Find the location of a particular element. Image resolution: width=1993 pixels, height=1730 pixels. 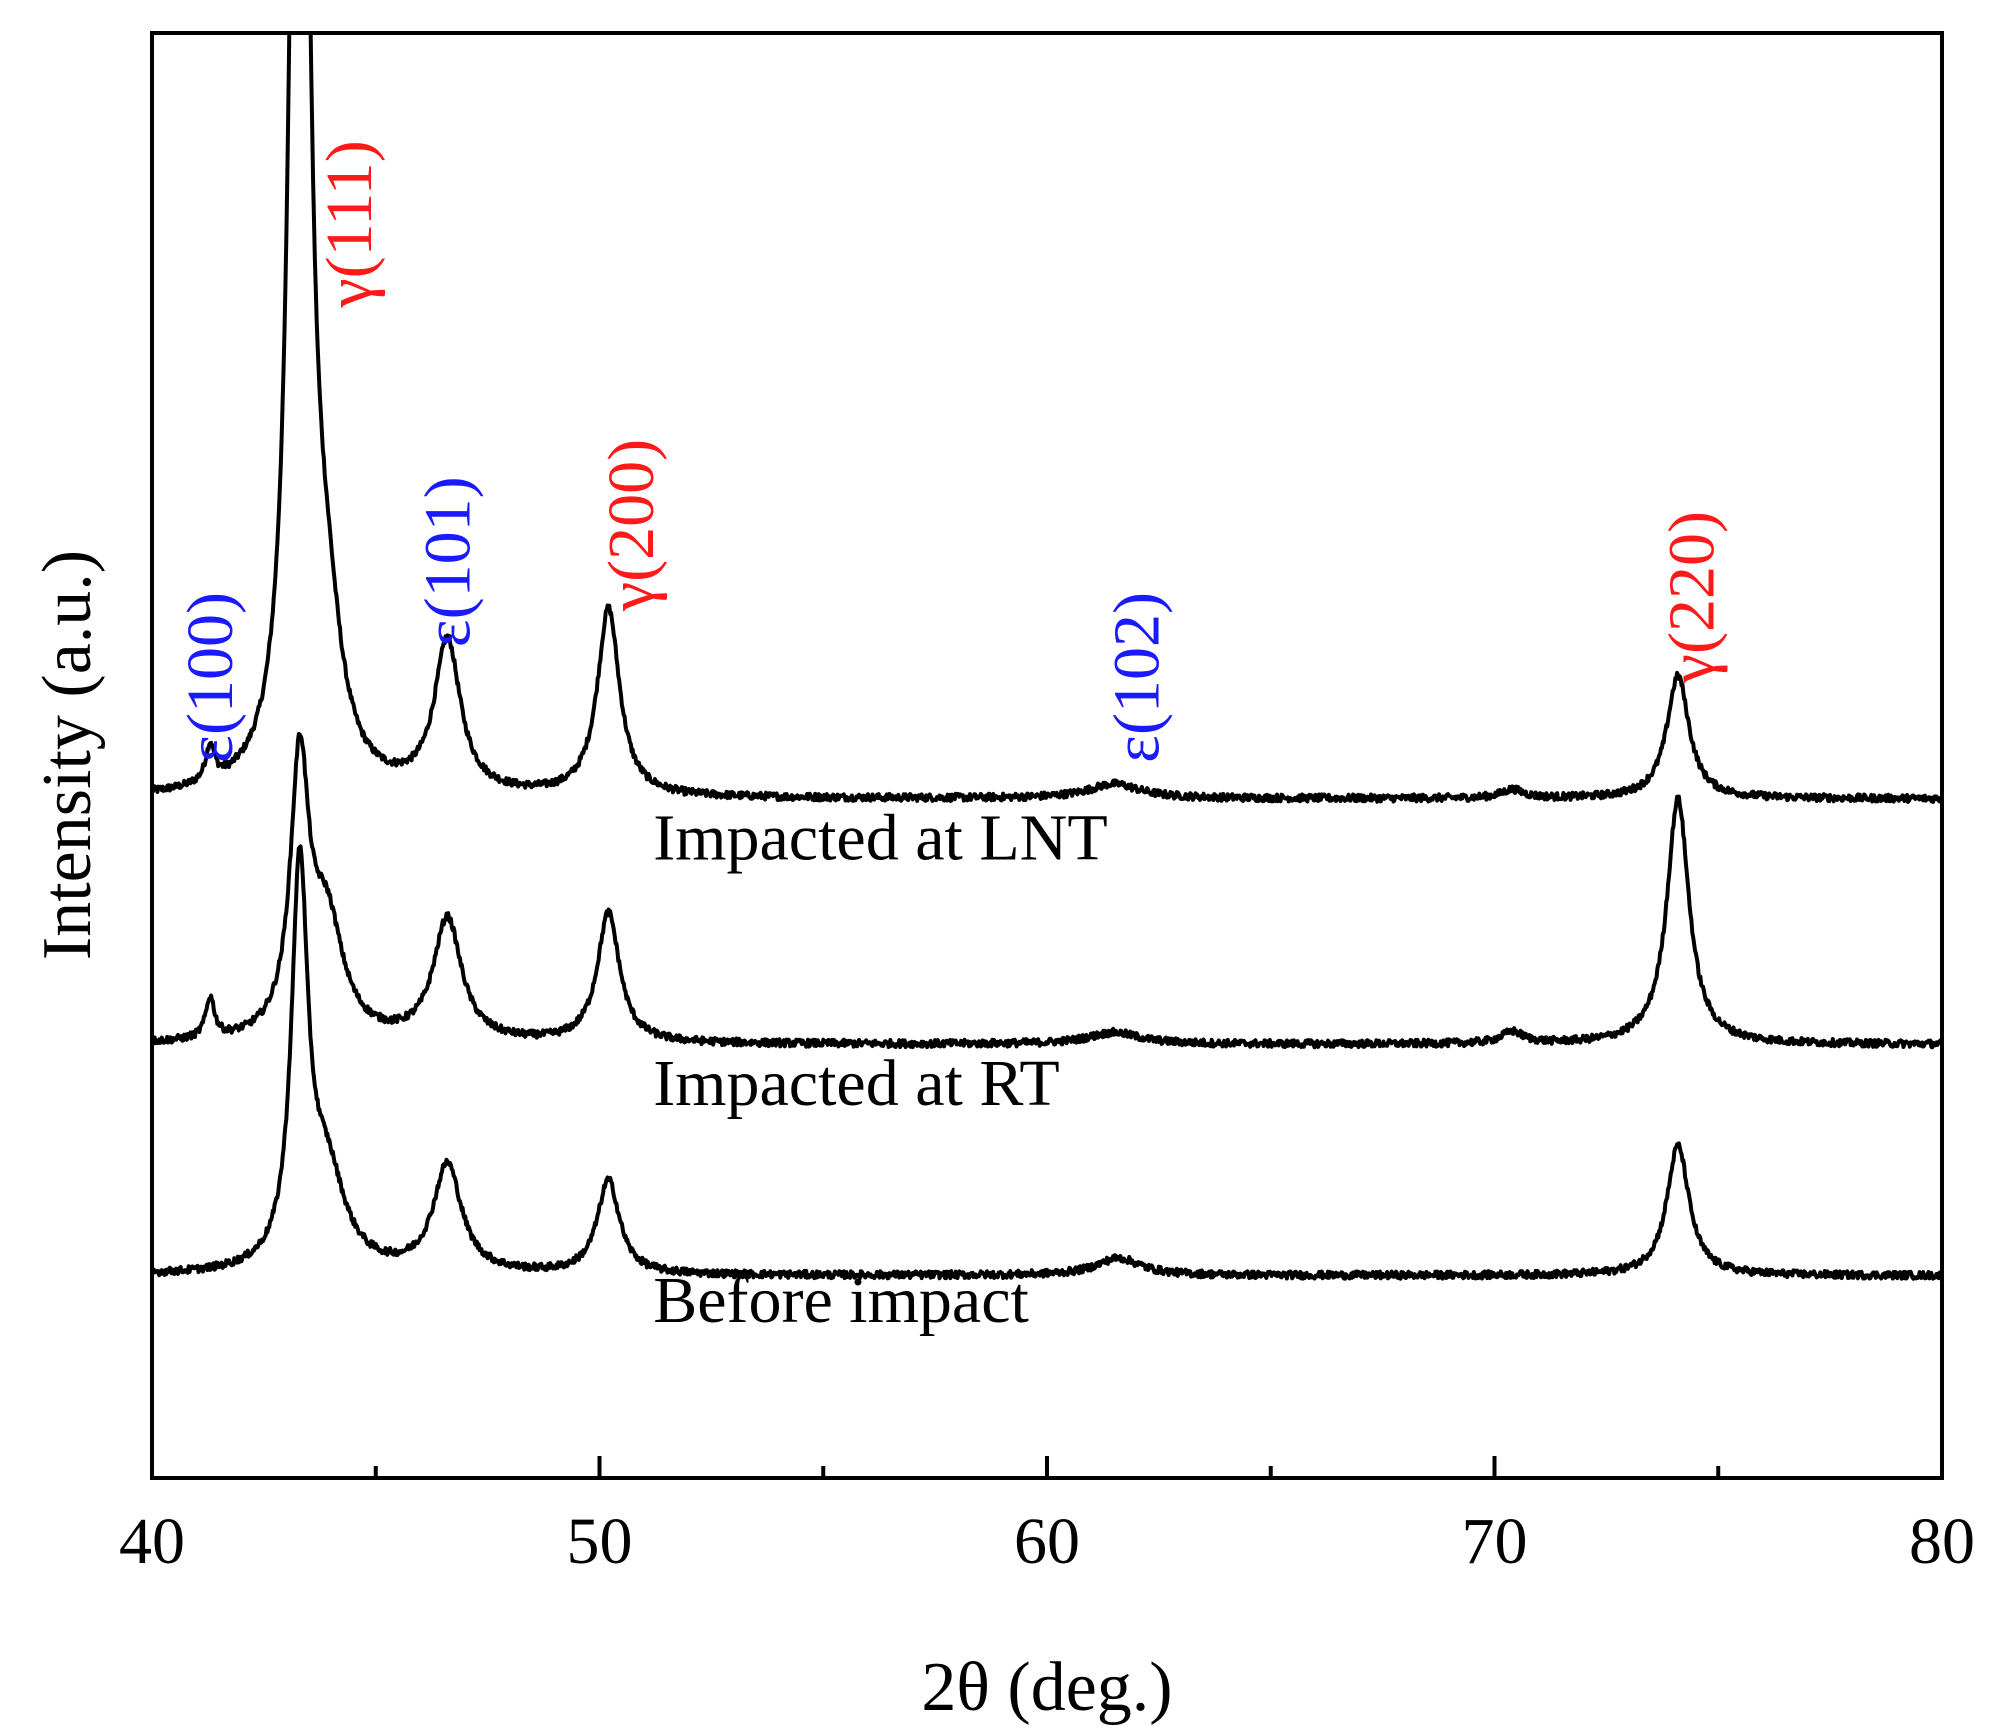

series-label: Impacted at LNT is located at coordinates (880, 838).